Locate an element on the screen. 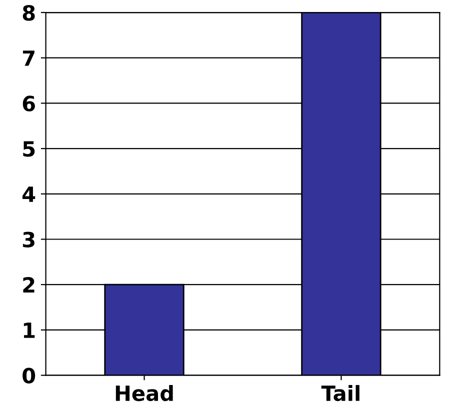 Image resolution: width=458 pixels, height=417 pixels. y-tick-label: 1 is located at coordinates (29, 330).